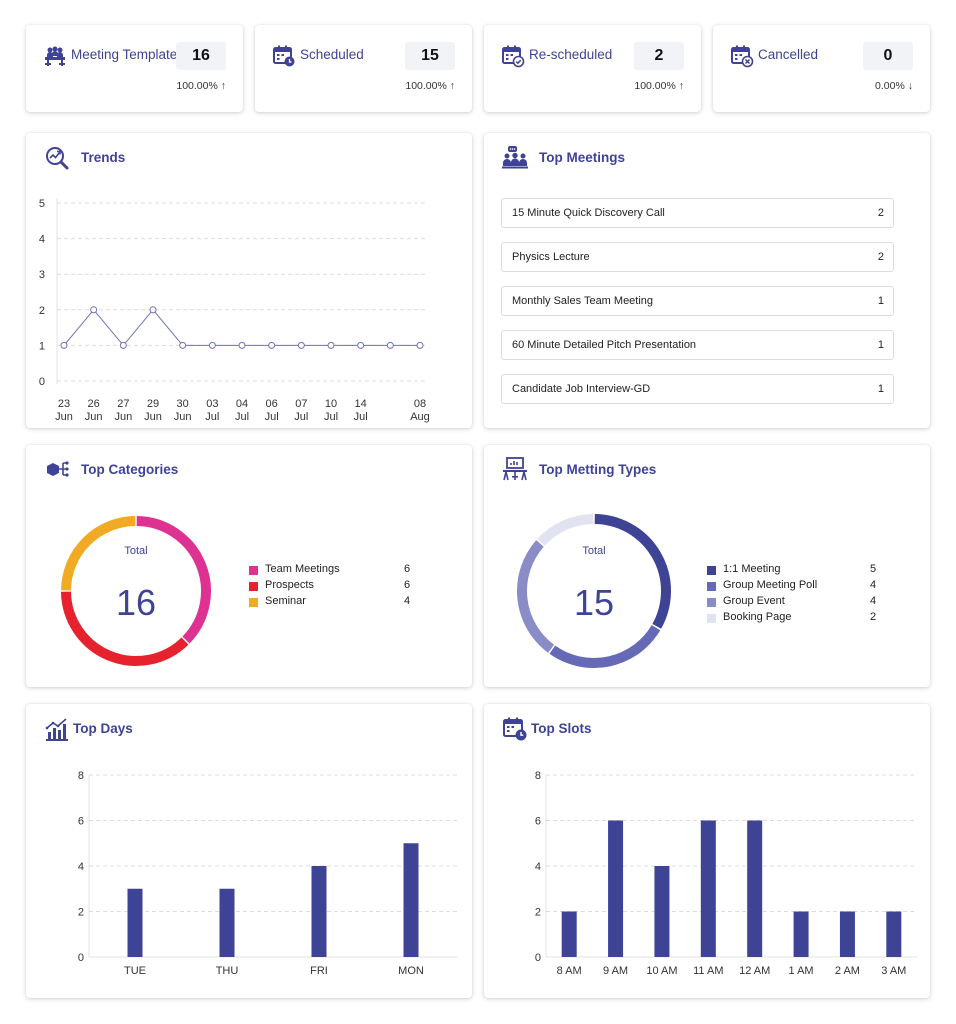  Describe the element at coordinates (888, 56) in the screenshot. I see `stat-value: 0` at that location.